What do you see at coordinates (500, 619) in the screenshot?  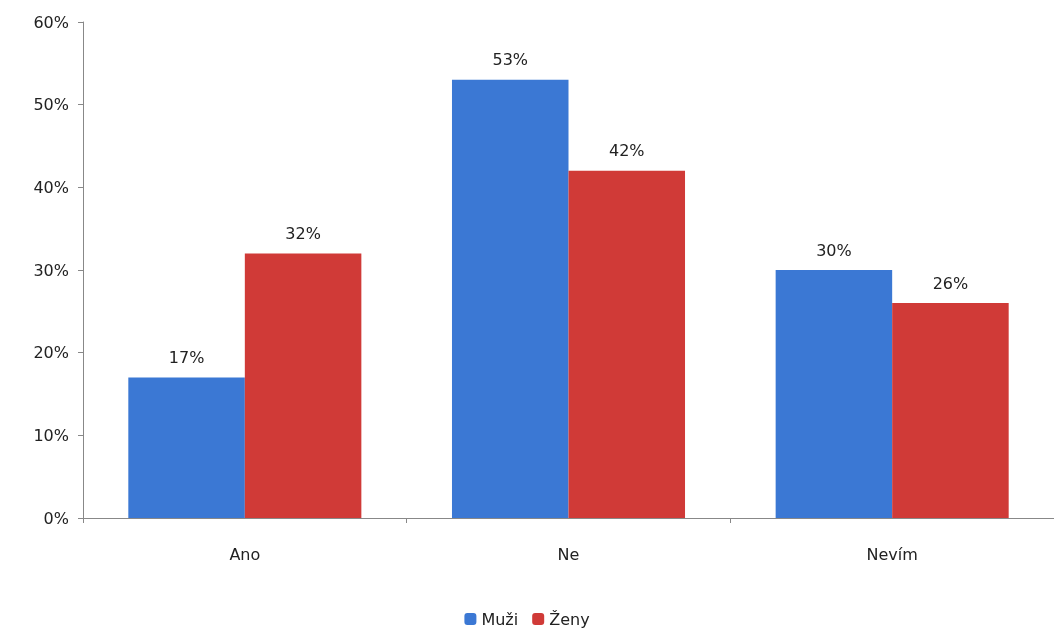 I see `legend-label: Muži` at bounding box center [500, 619].